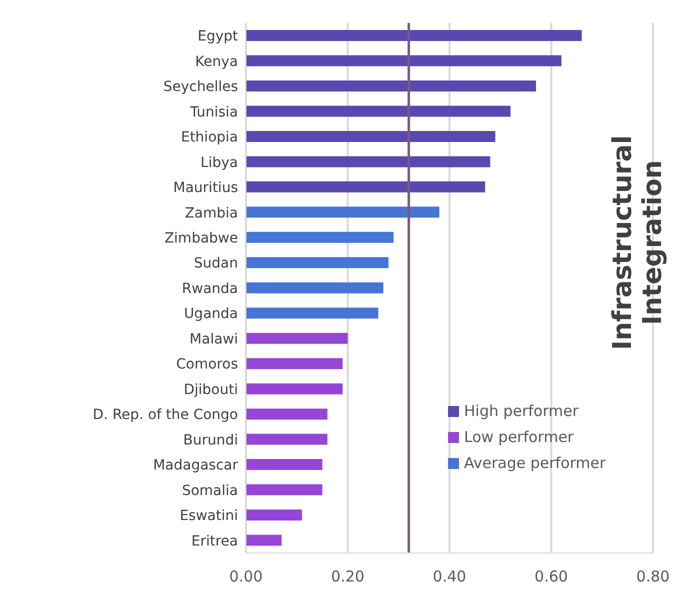 This screenshot has height=611, width=678. What do you see at coordinates (211, 390) in the screenshot?
I see `y-tick-label: Djibouti` at bounding box center [211, 390].